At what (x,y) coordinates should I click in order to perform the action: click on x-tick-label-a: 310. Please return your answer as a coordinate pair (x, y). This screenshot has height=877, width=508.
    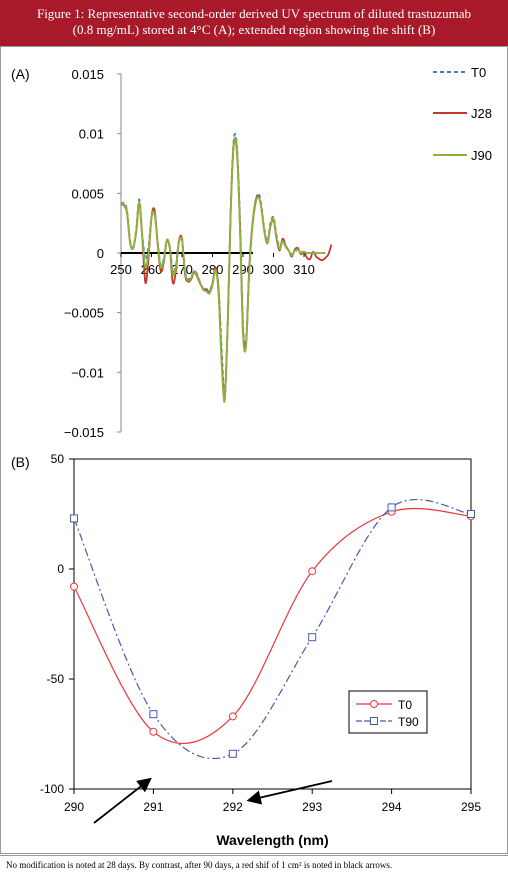
    Looking at the image, I should click on (304, 269).